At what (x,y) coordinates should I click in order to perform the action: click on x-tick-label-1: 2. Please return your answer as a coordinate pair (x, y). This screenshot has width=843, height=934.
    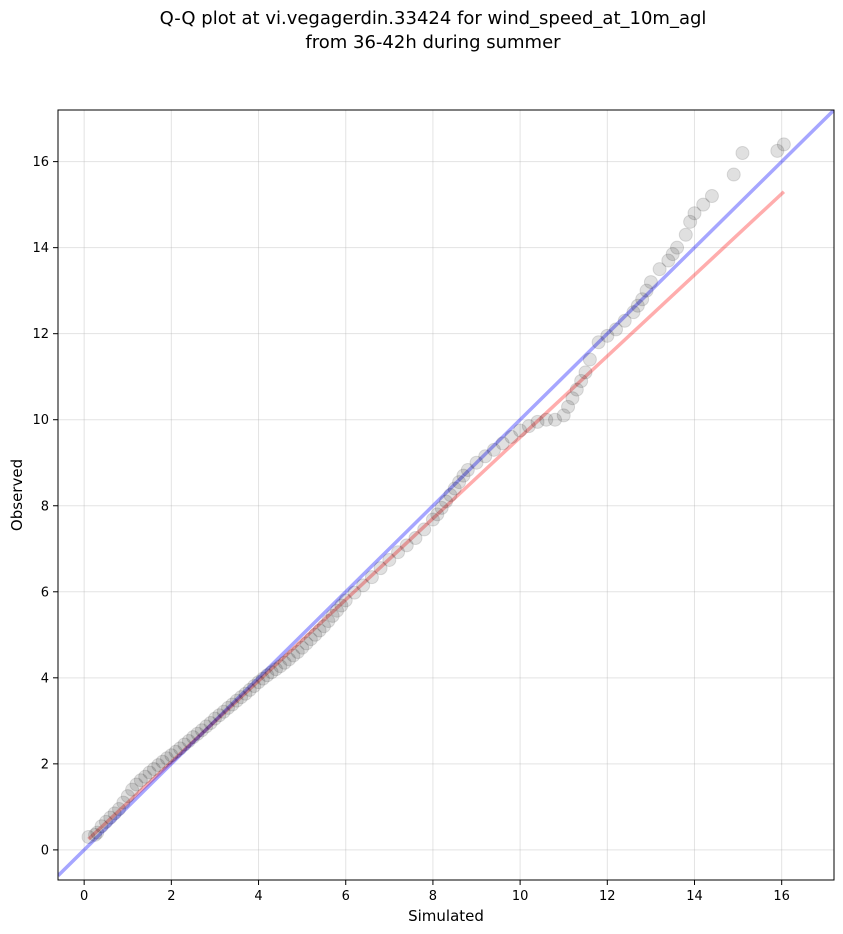
    Looking at the image, I should click on (171, 896).